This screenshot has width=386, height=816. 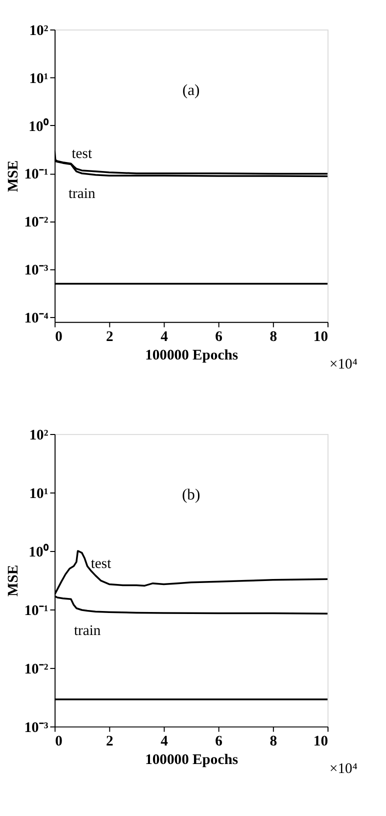 I want to click on y-tick-label: 10⁻⁴, so click(x=36, y=318).